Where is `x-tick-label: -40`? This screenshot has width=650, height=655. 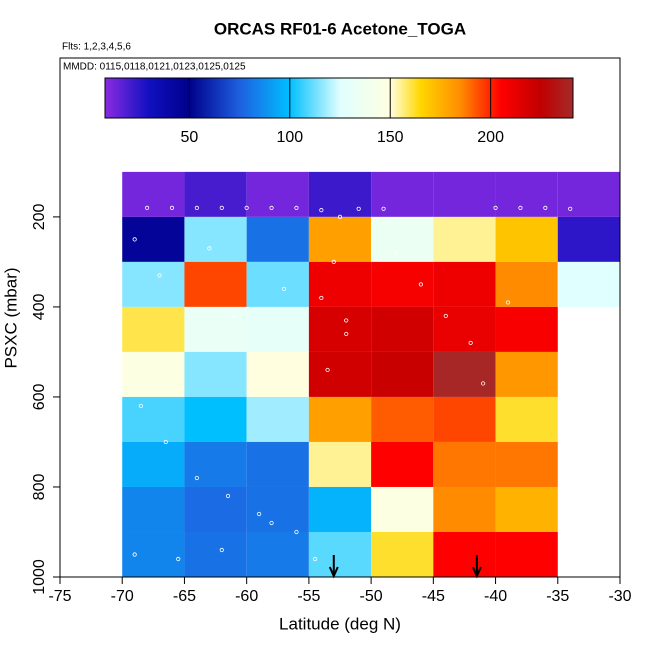 x-tick-label: -40 is located at coordinates (495, 596).